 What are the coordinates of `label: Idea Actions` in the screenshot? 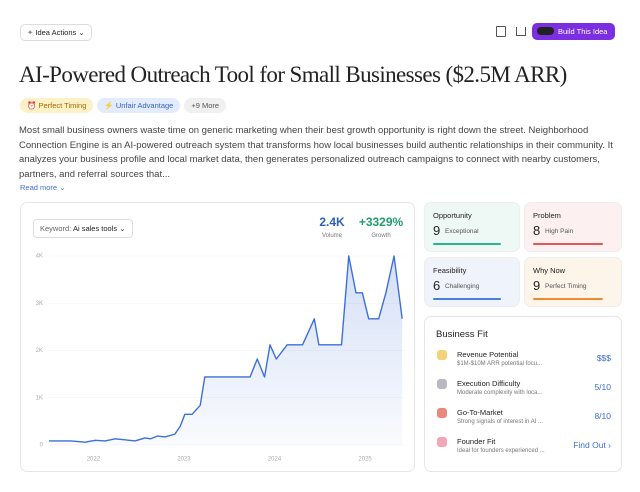 It's located at (56, 32).